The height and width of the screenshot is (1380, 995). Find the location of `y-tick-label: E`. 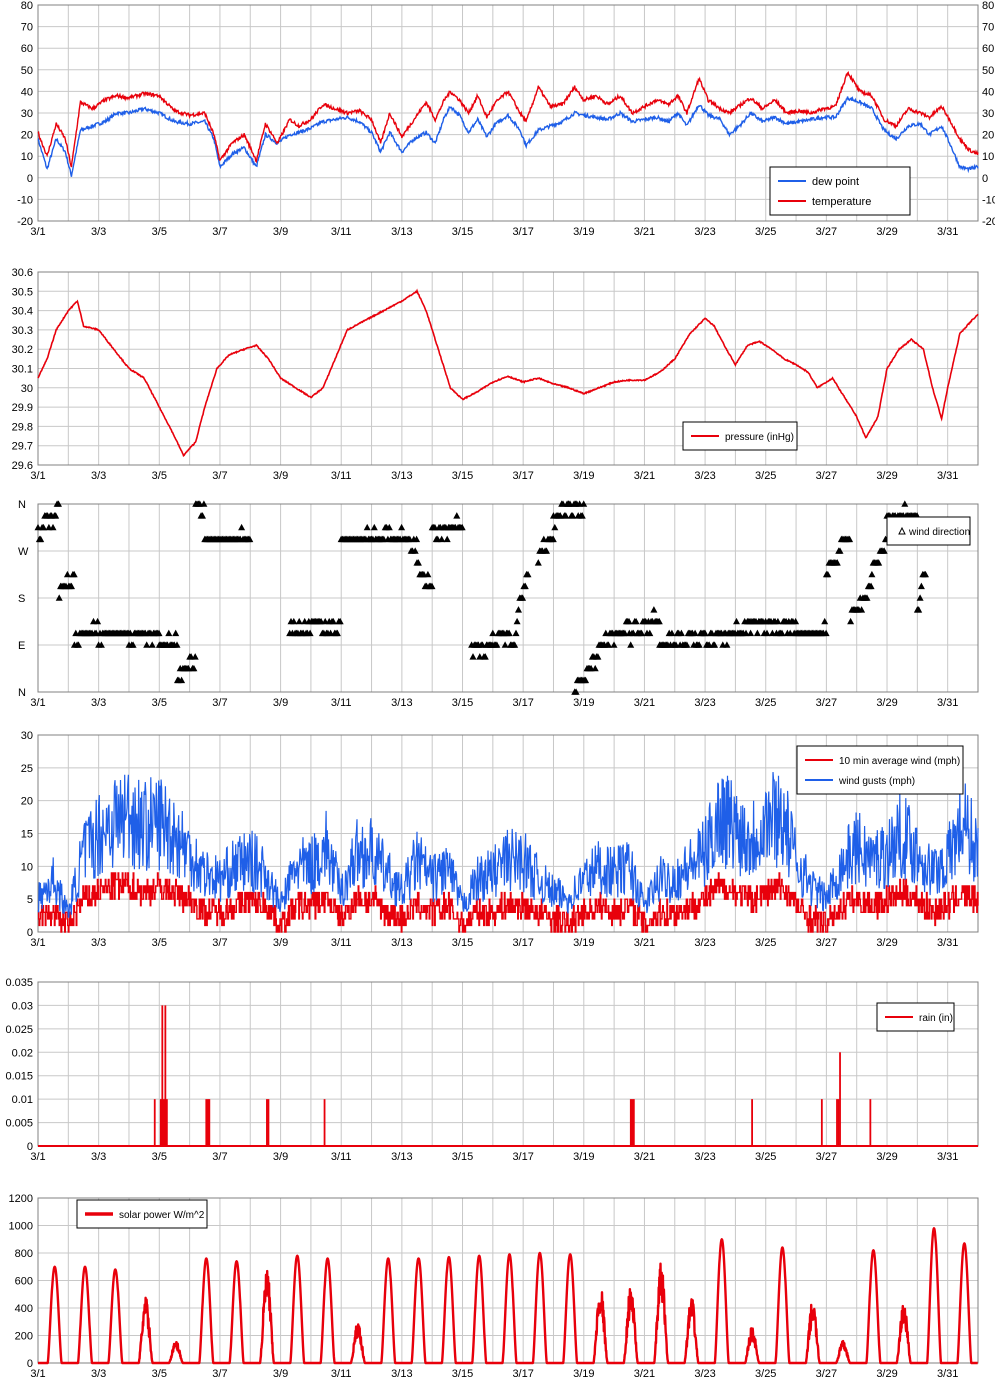

y-tick-label: E is located at coordinates (21, 646).